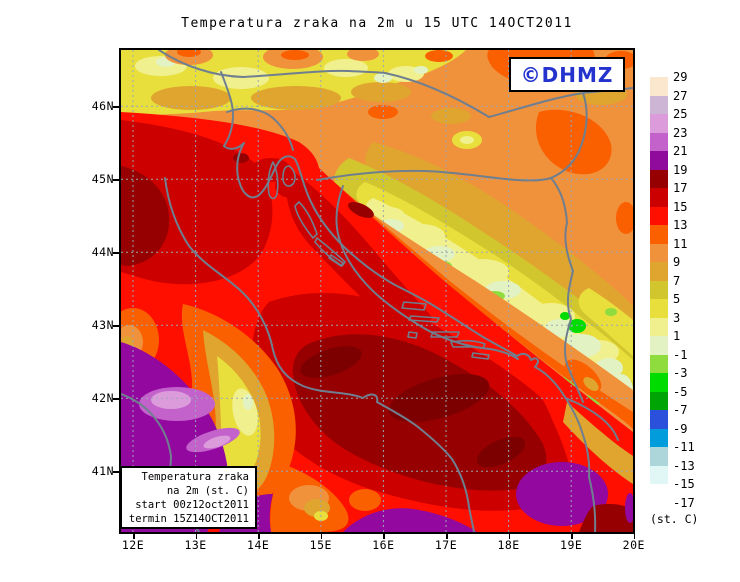 This screenshot has height=582, width=740. What do you see at coordinates (102, 179) in the screenshot?
I see `lat-axis-label: 45N` at bounding box center [102, 179].